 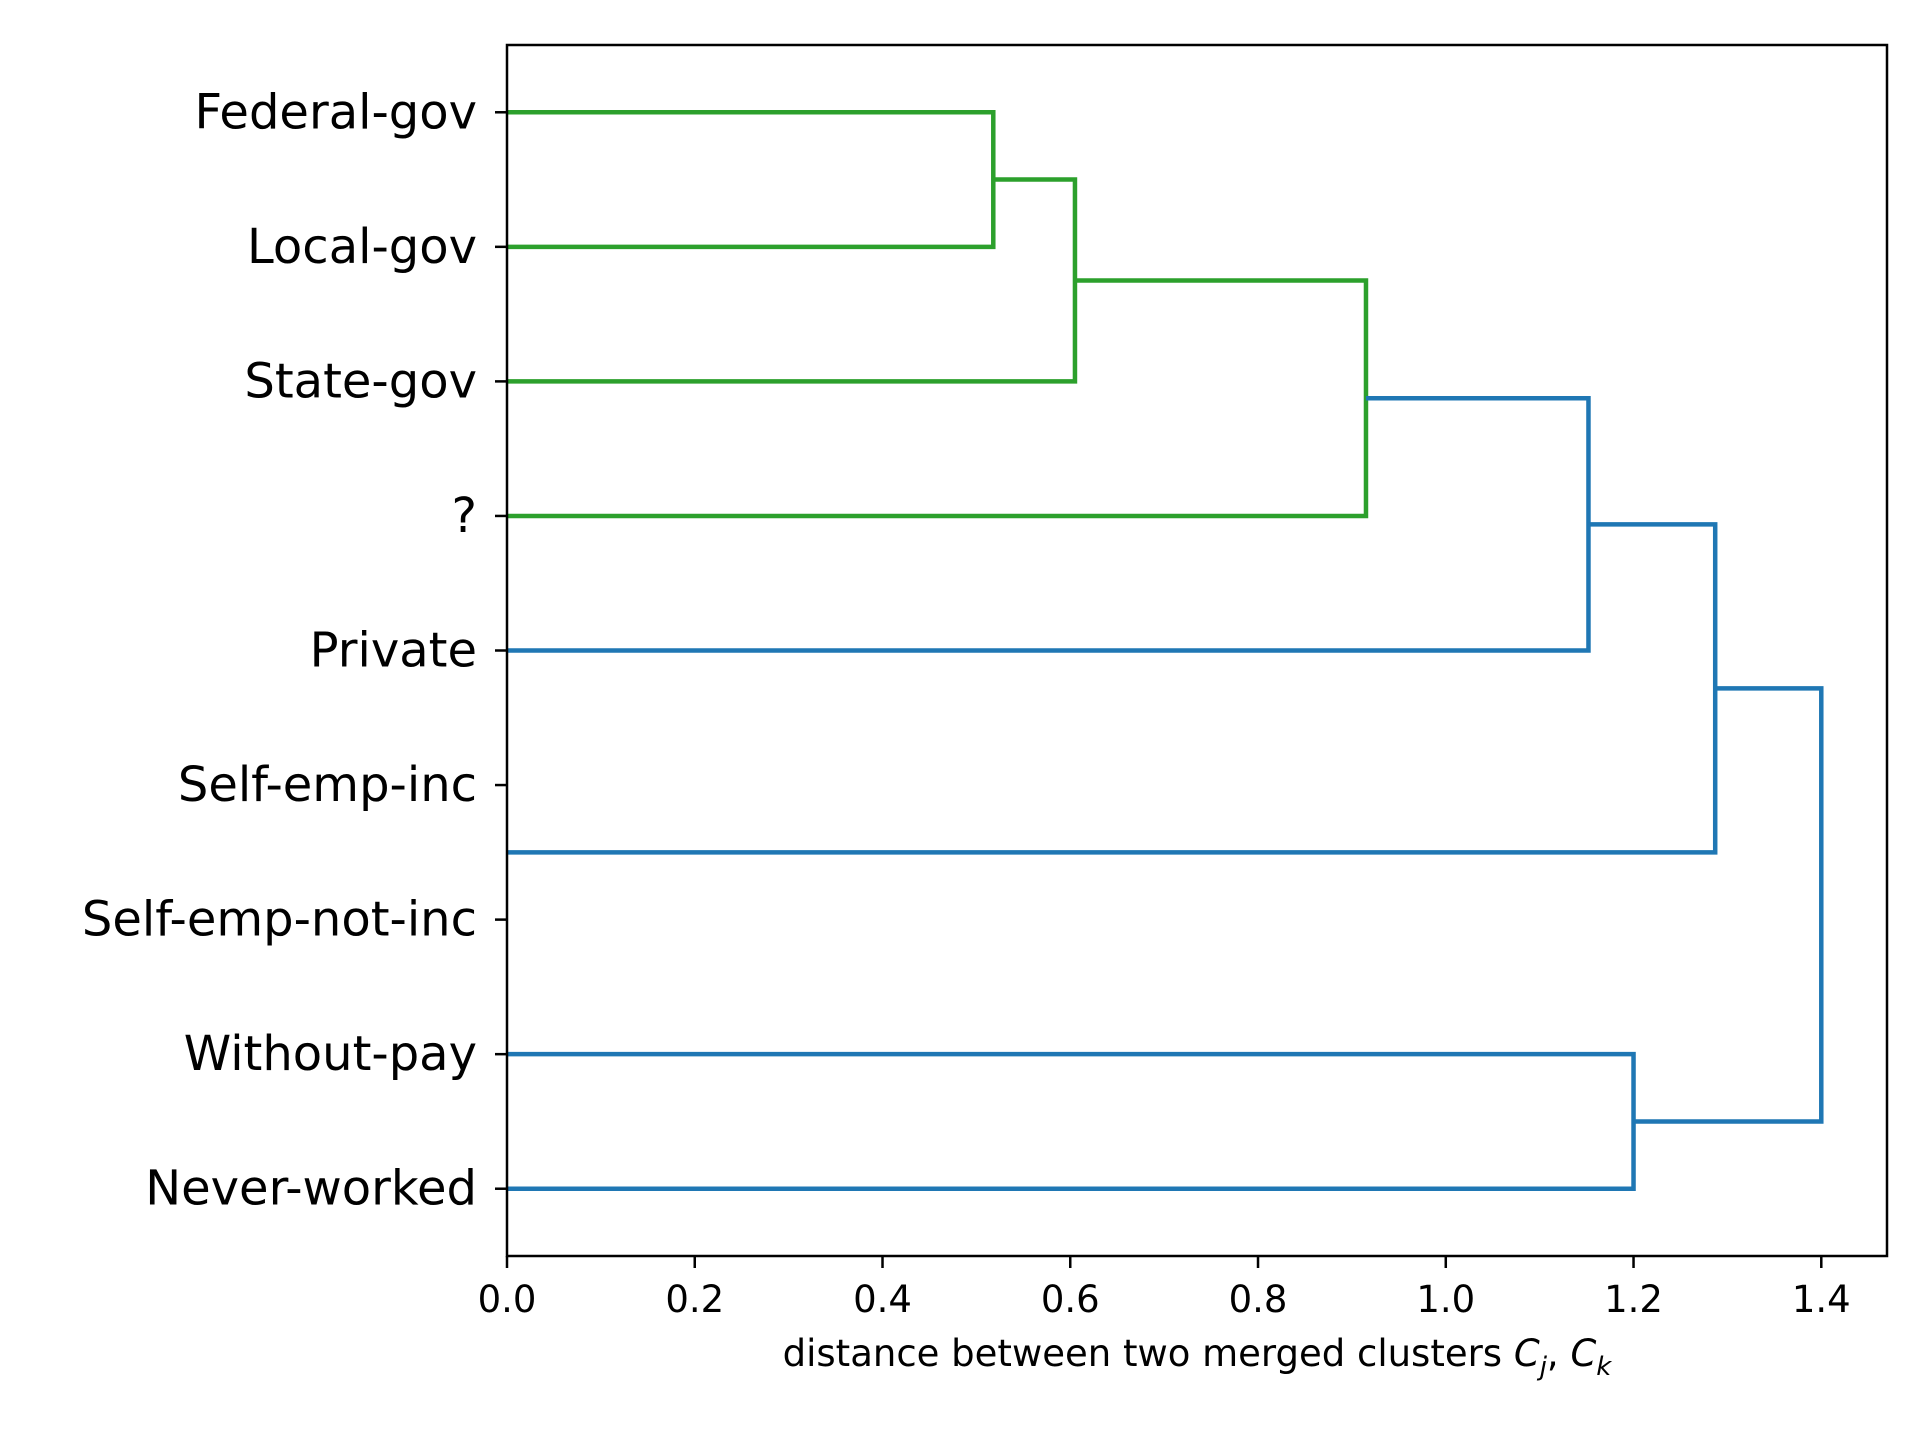 I want to click on leaf-label: Self-emp-inc, so click(x=327, y=785).